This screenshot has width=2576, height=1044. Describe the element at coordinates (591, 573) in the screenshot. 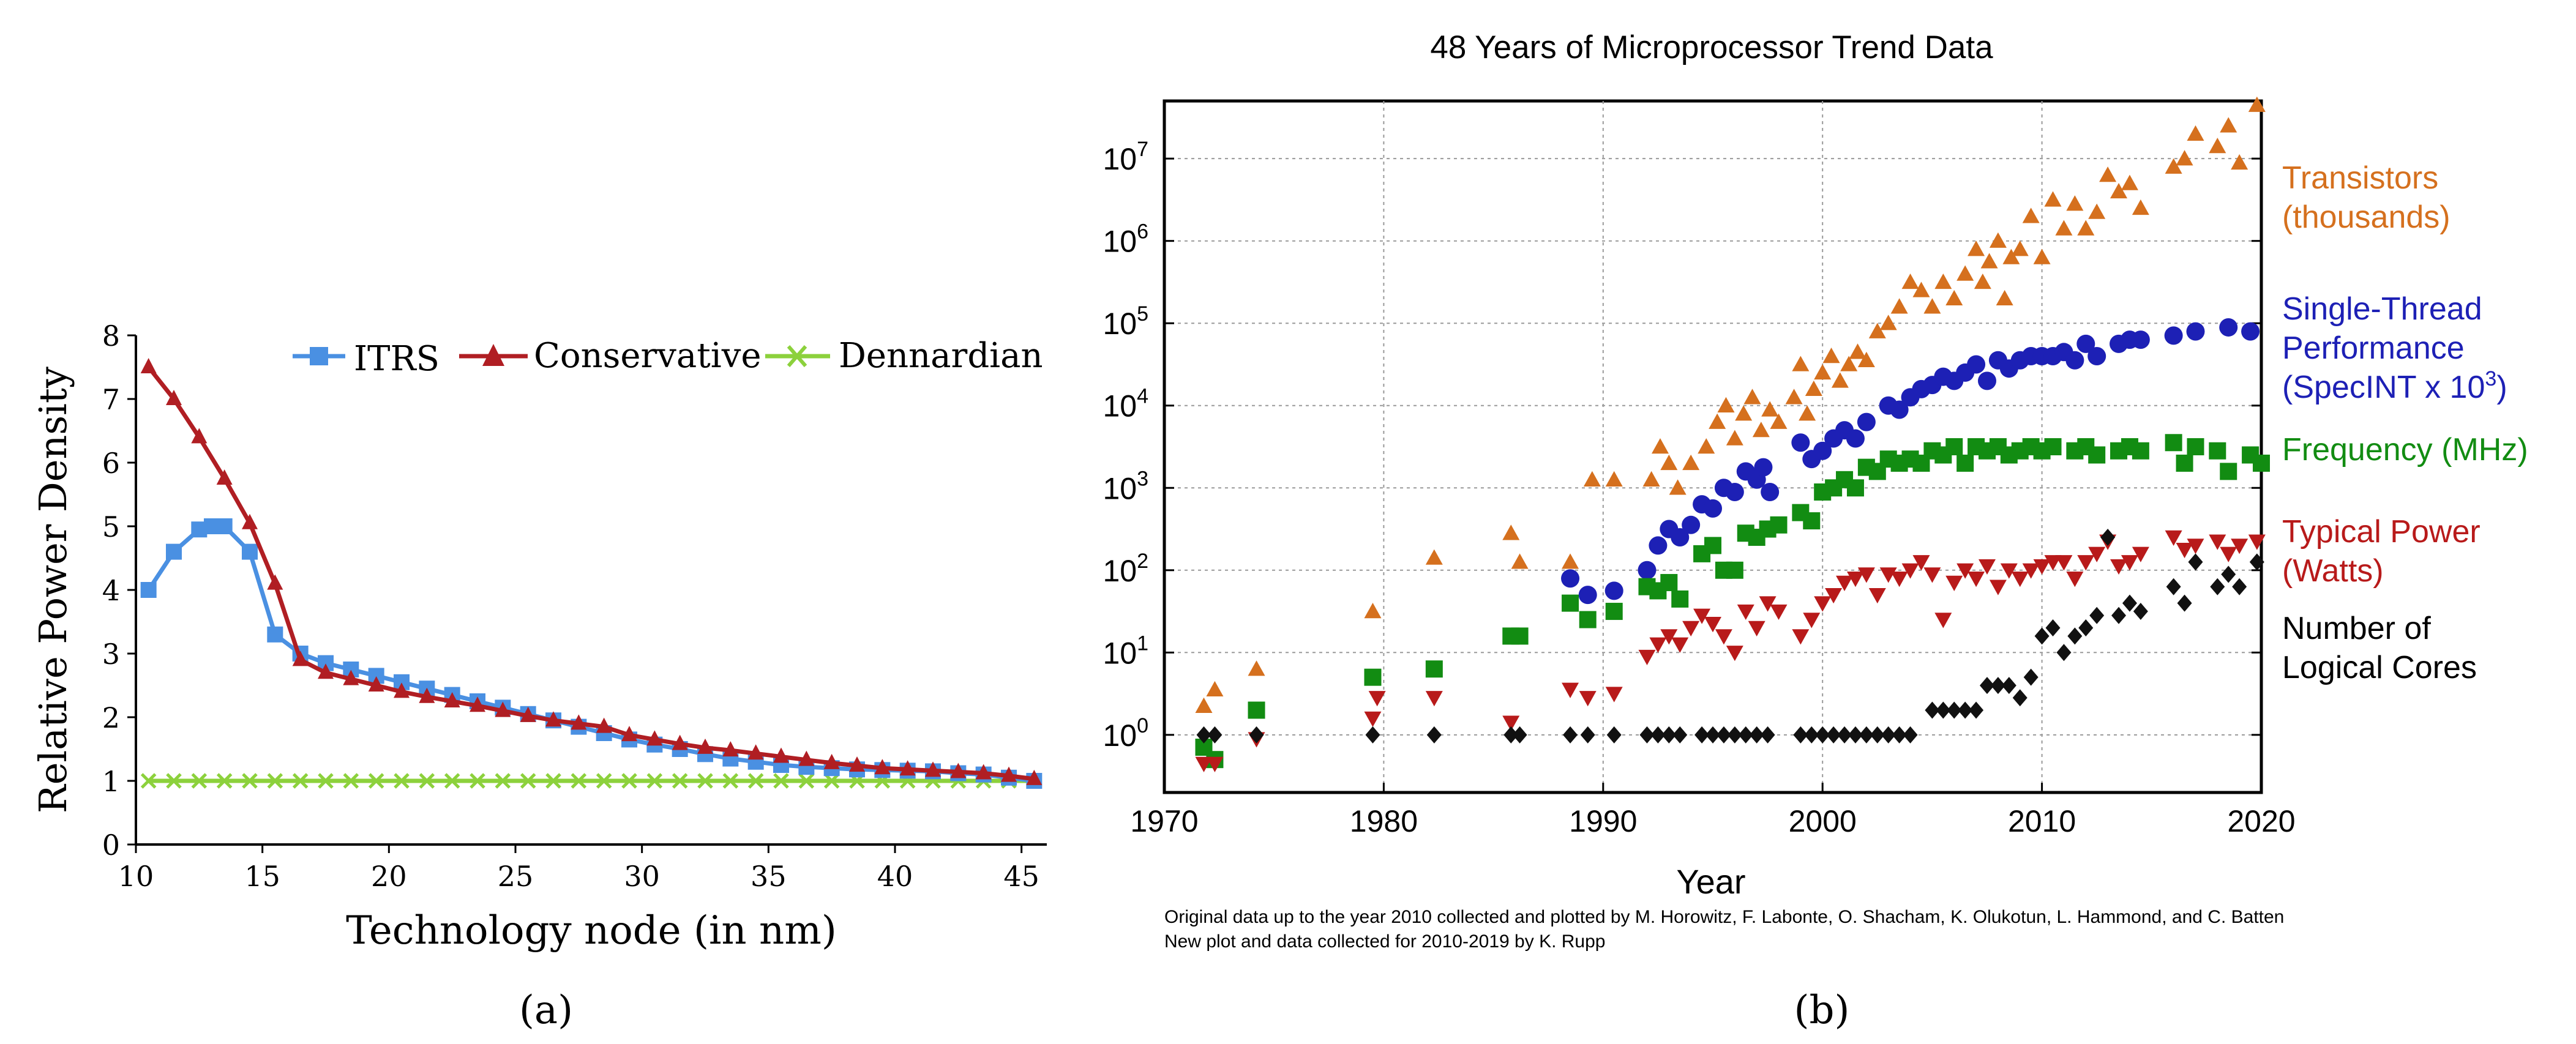

I see `a-line-conservative` at that location.